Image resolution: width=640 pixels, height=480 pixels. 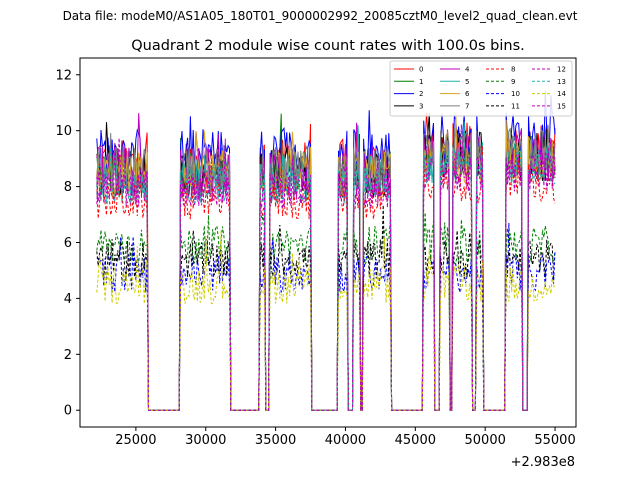 What do you see at coordinates (467, 70) in the screenshot?
I see `legend-label-4: 4` at bounding box center [467, 70].